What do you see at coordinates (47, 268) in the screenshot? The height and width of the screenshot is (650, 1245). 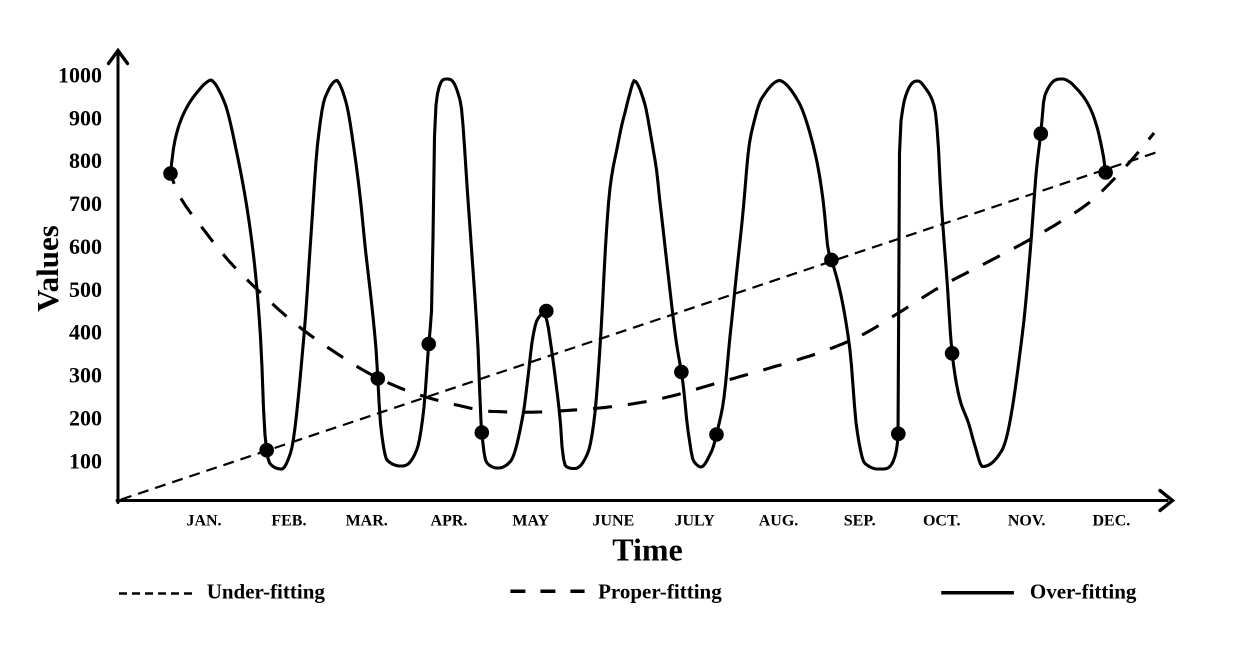 I see `svg-text: Values` at bounding box center [47, 268].